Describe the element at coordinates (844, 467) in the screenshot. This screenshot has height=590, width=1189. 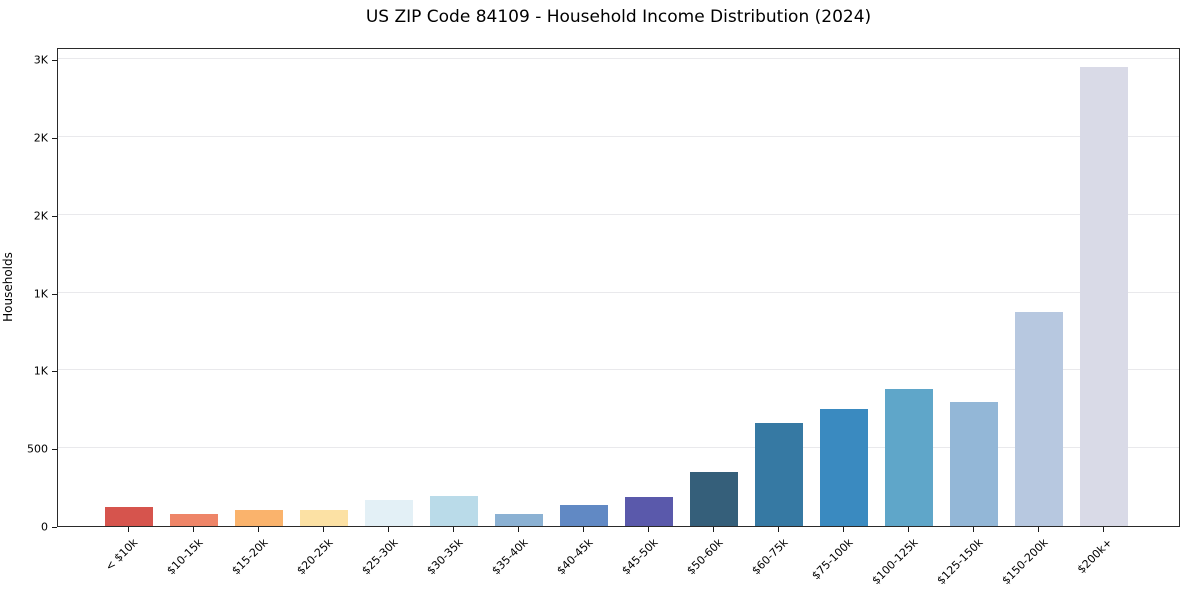
I see `bar-$75-100k` at that location.